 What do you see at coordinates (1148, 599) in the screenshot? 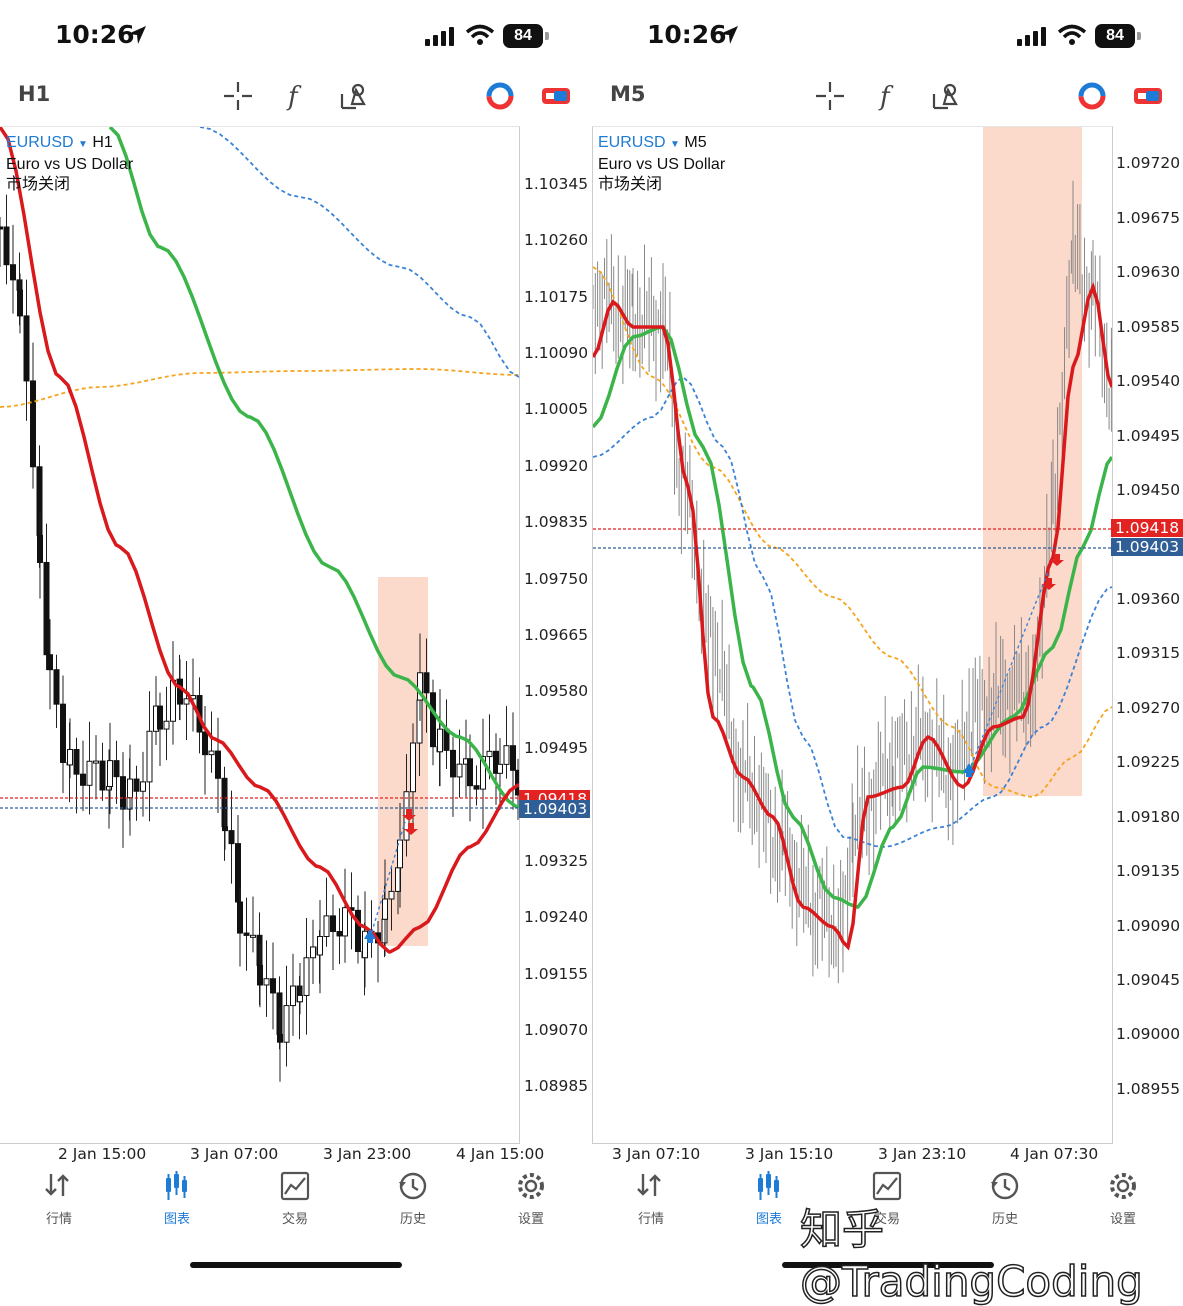
I see `price-axis-label: 1.09360` at bounding box center [1148, 599].